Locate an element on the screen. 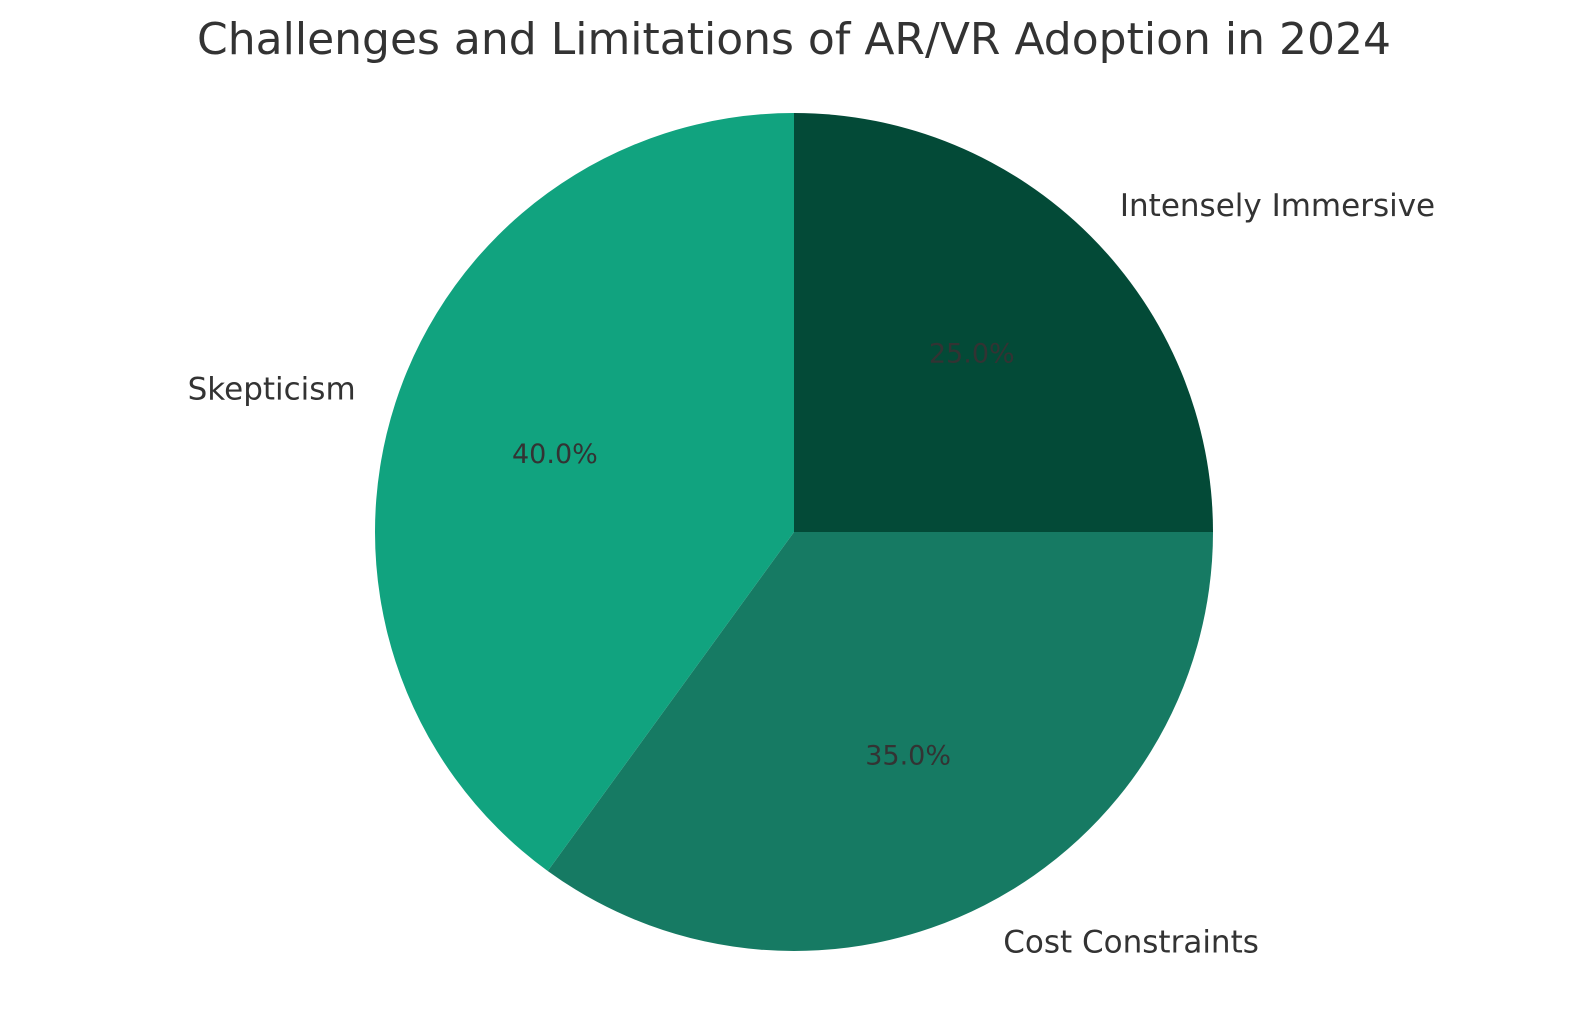 The image size is (1589, 1018). category-label: Skepticism is located at coordinates (272, 390).